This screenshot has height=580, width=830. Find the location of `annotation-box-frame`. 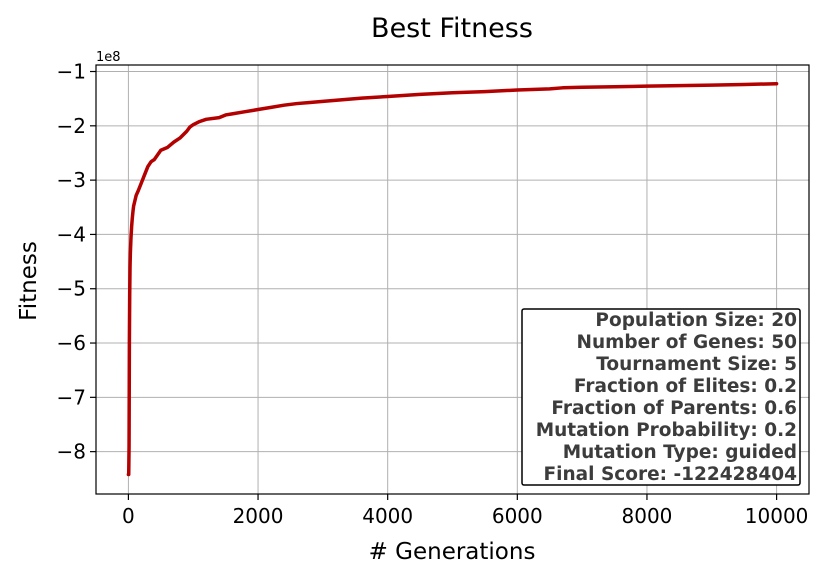

annotation-box-frame is located at coordinates (661, 397).